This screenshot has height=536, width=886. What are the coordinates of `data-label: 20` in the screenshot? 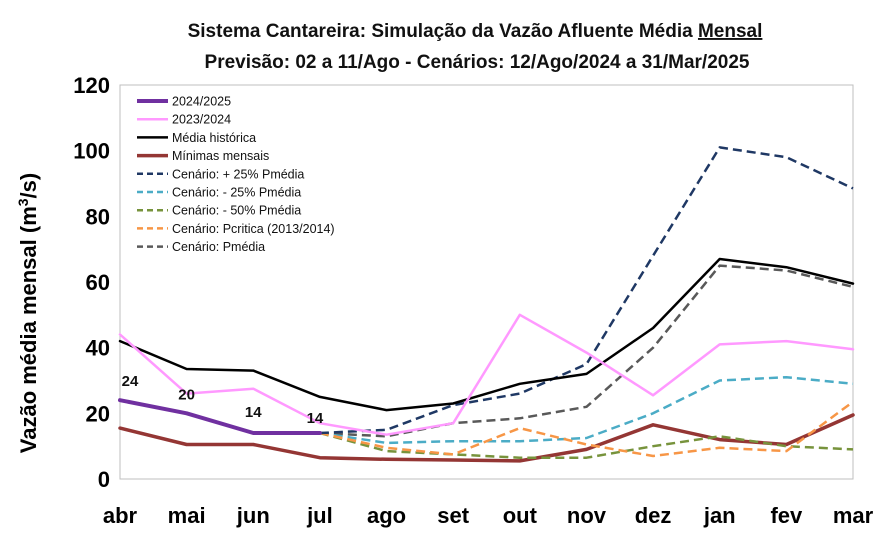 It's located at (186, 394).